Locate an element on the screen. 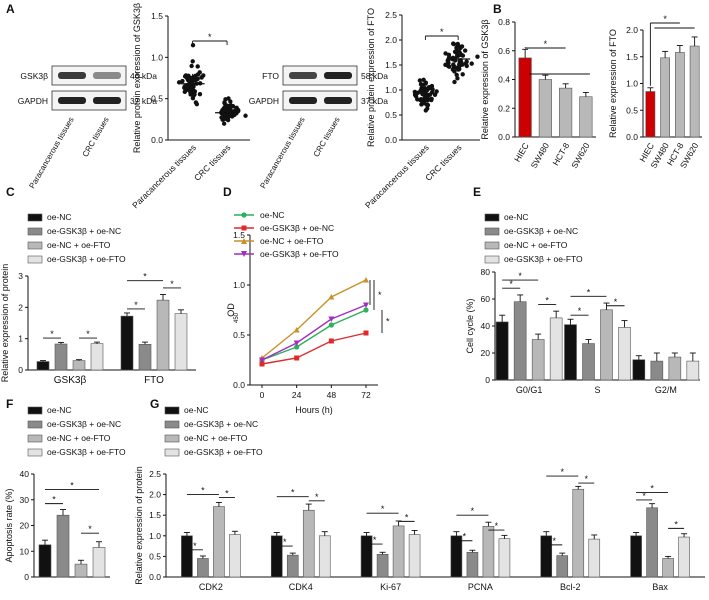 The height and width of the screenshot is (600, 709). group-category-label: FTO is located at coordinates (154, 380).